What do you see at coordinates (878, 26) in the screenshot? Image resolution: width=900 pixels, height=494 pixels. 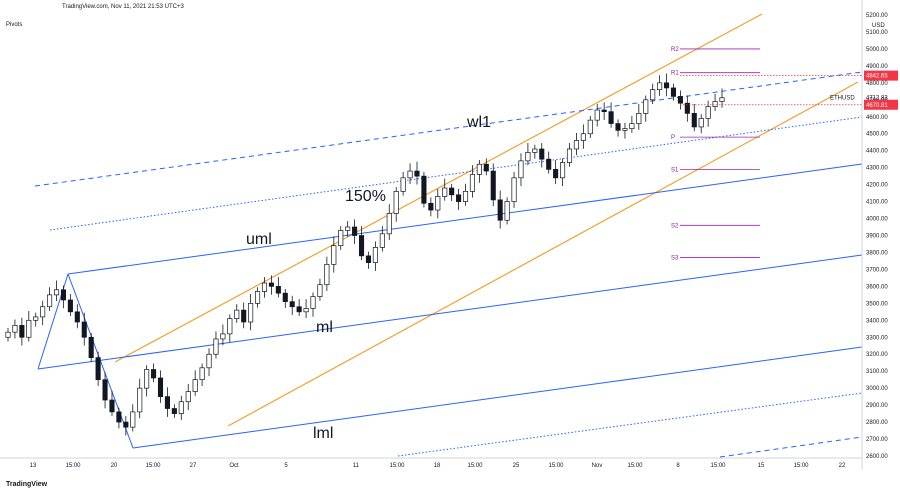 I see `currency-label: USD` at bounding box center [878, 26].